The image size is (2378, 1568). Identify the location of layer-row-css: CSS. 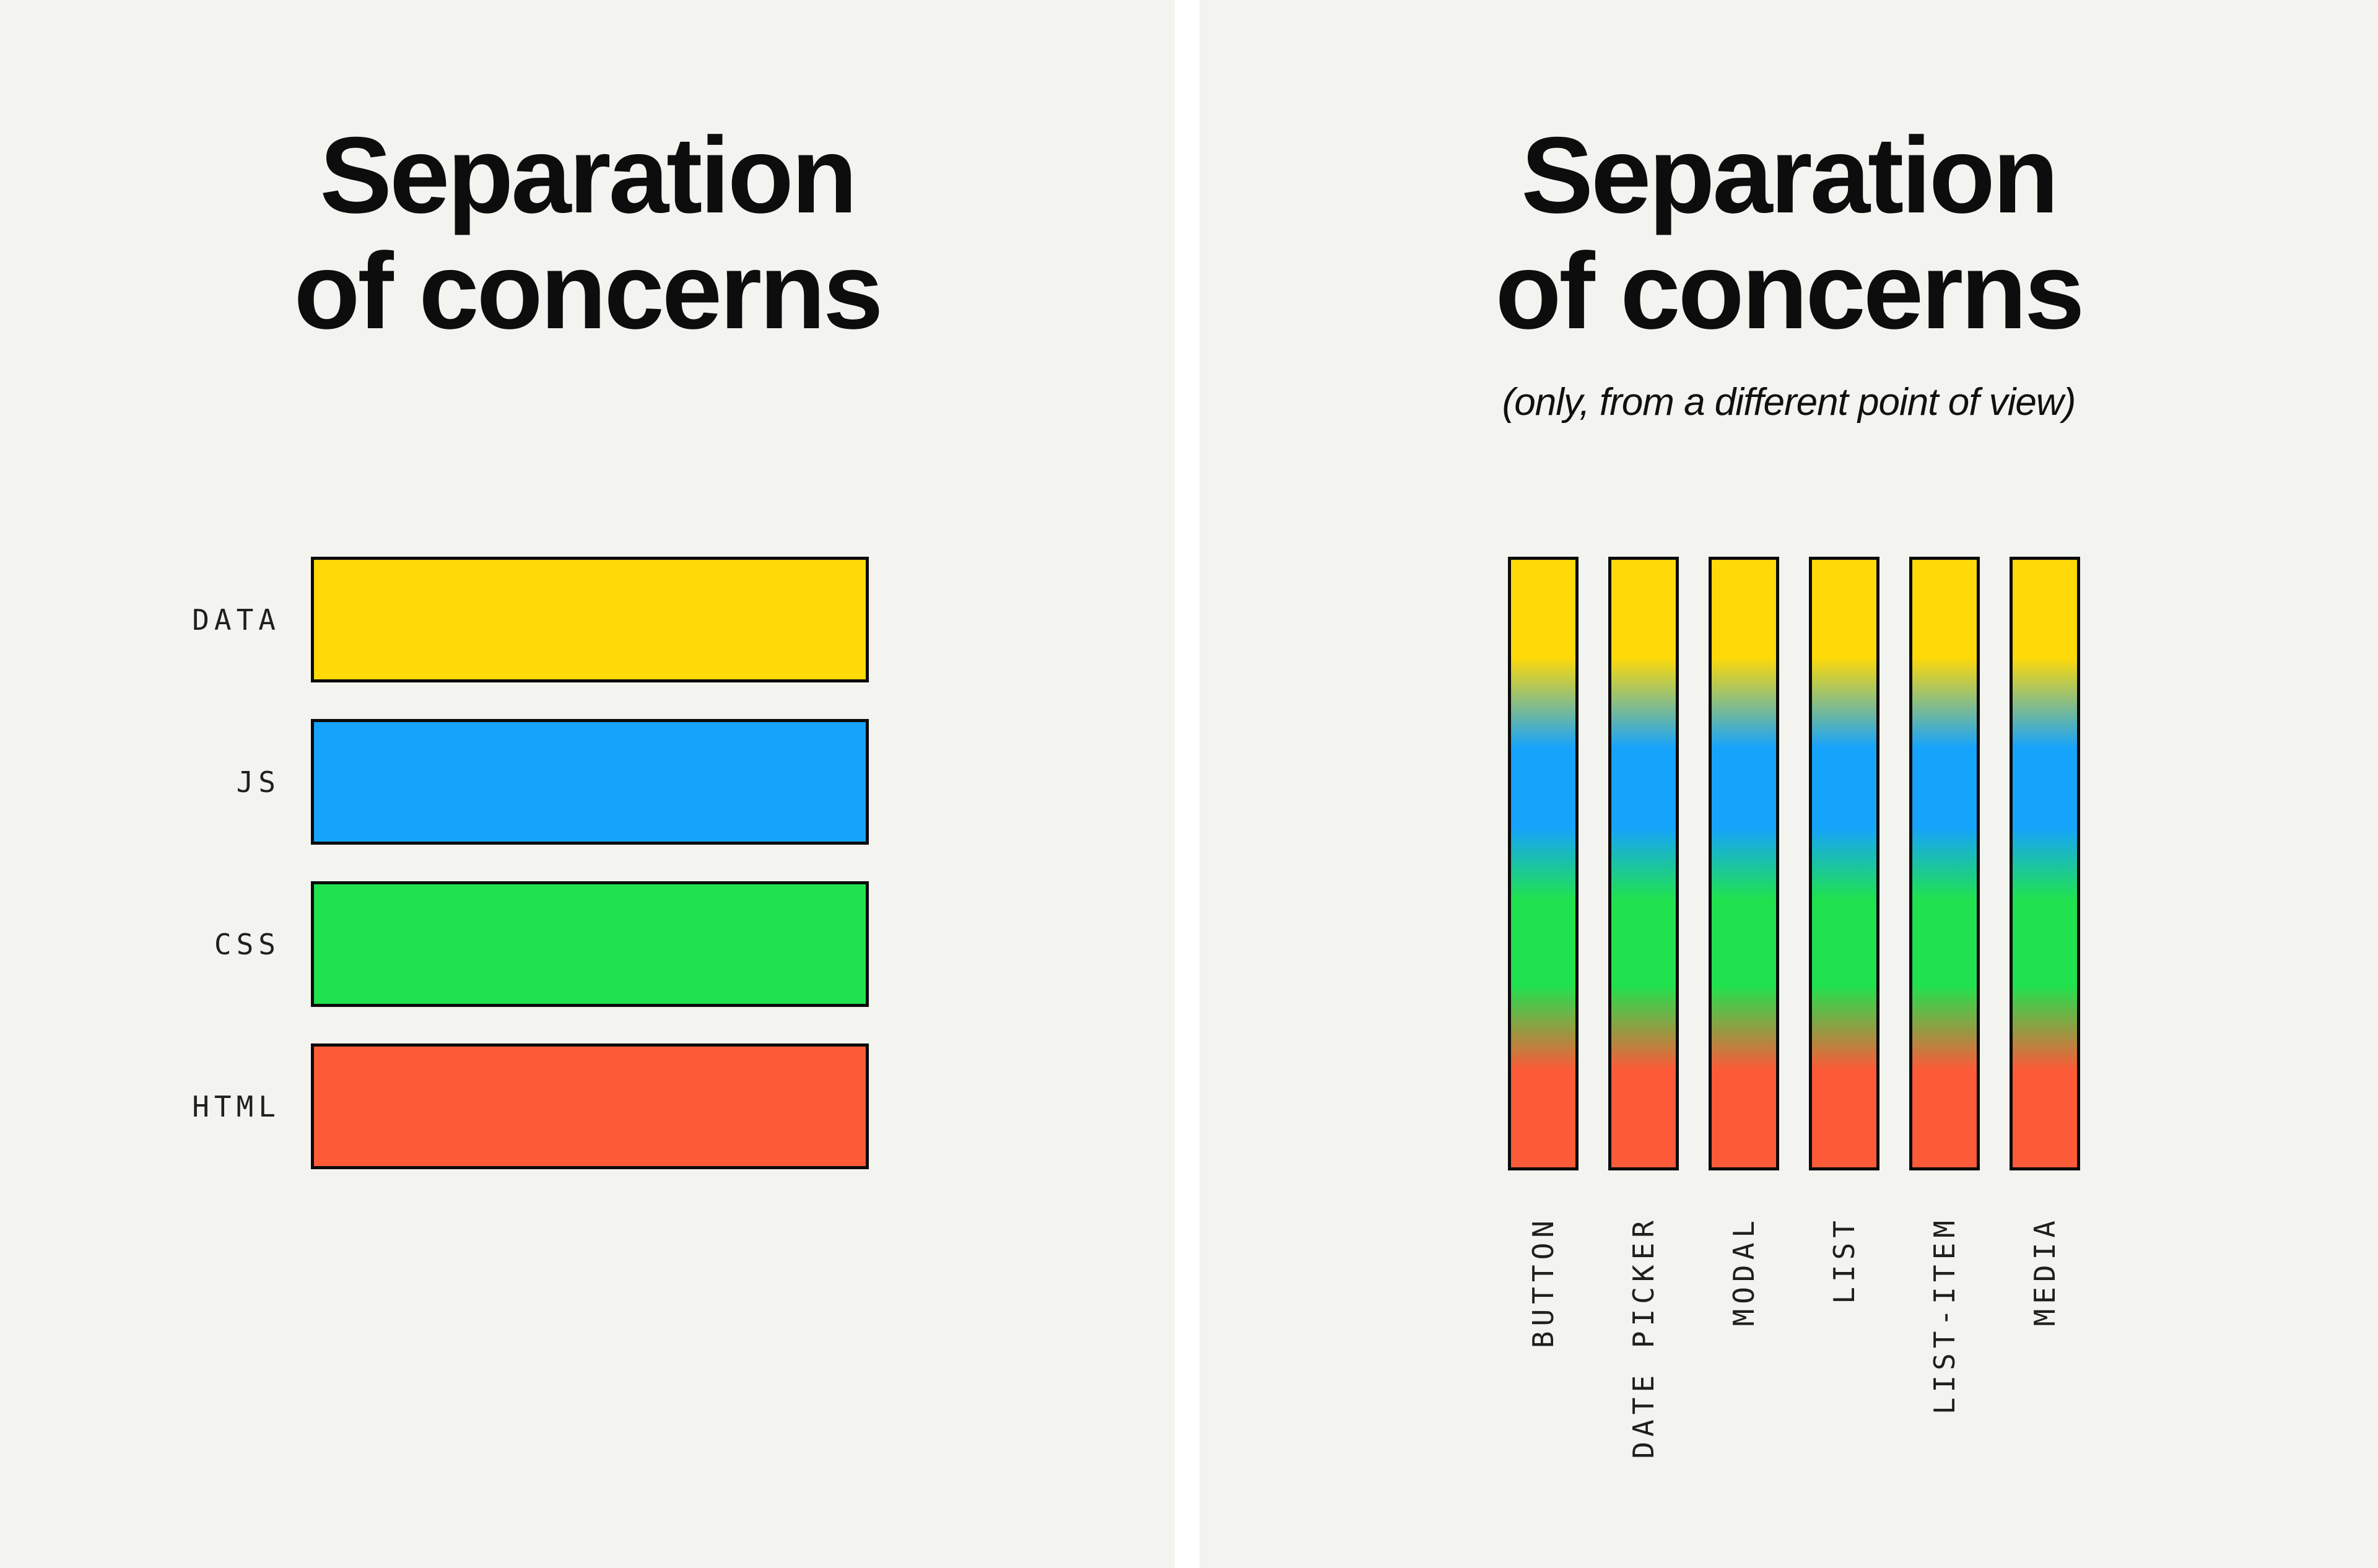
(434, 944).